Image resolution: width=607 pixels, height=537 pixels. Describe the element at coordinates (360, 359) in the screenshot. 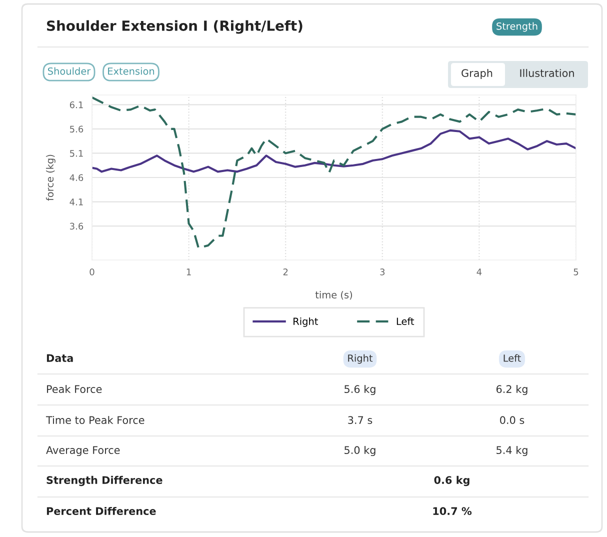

I see `text: Right` at that location.